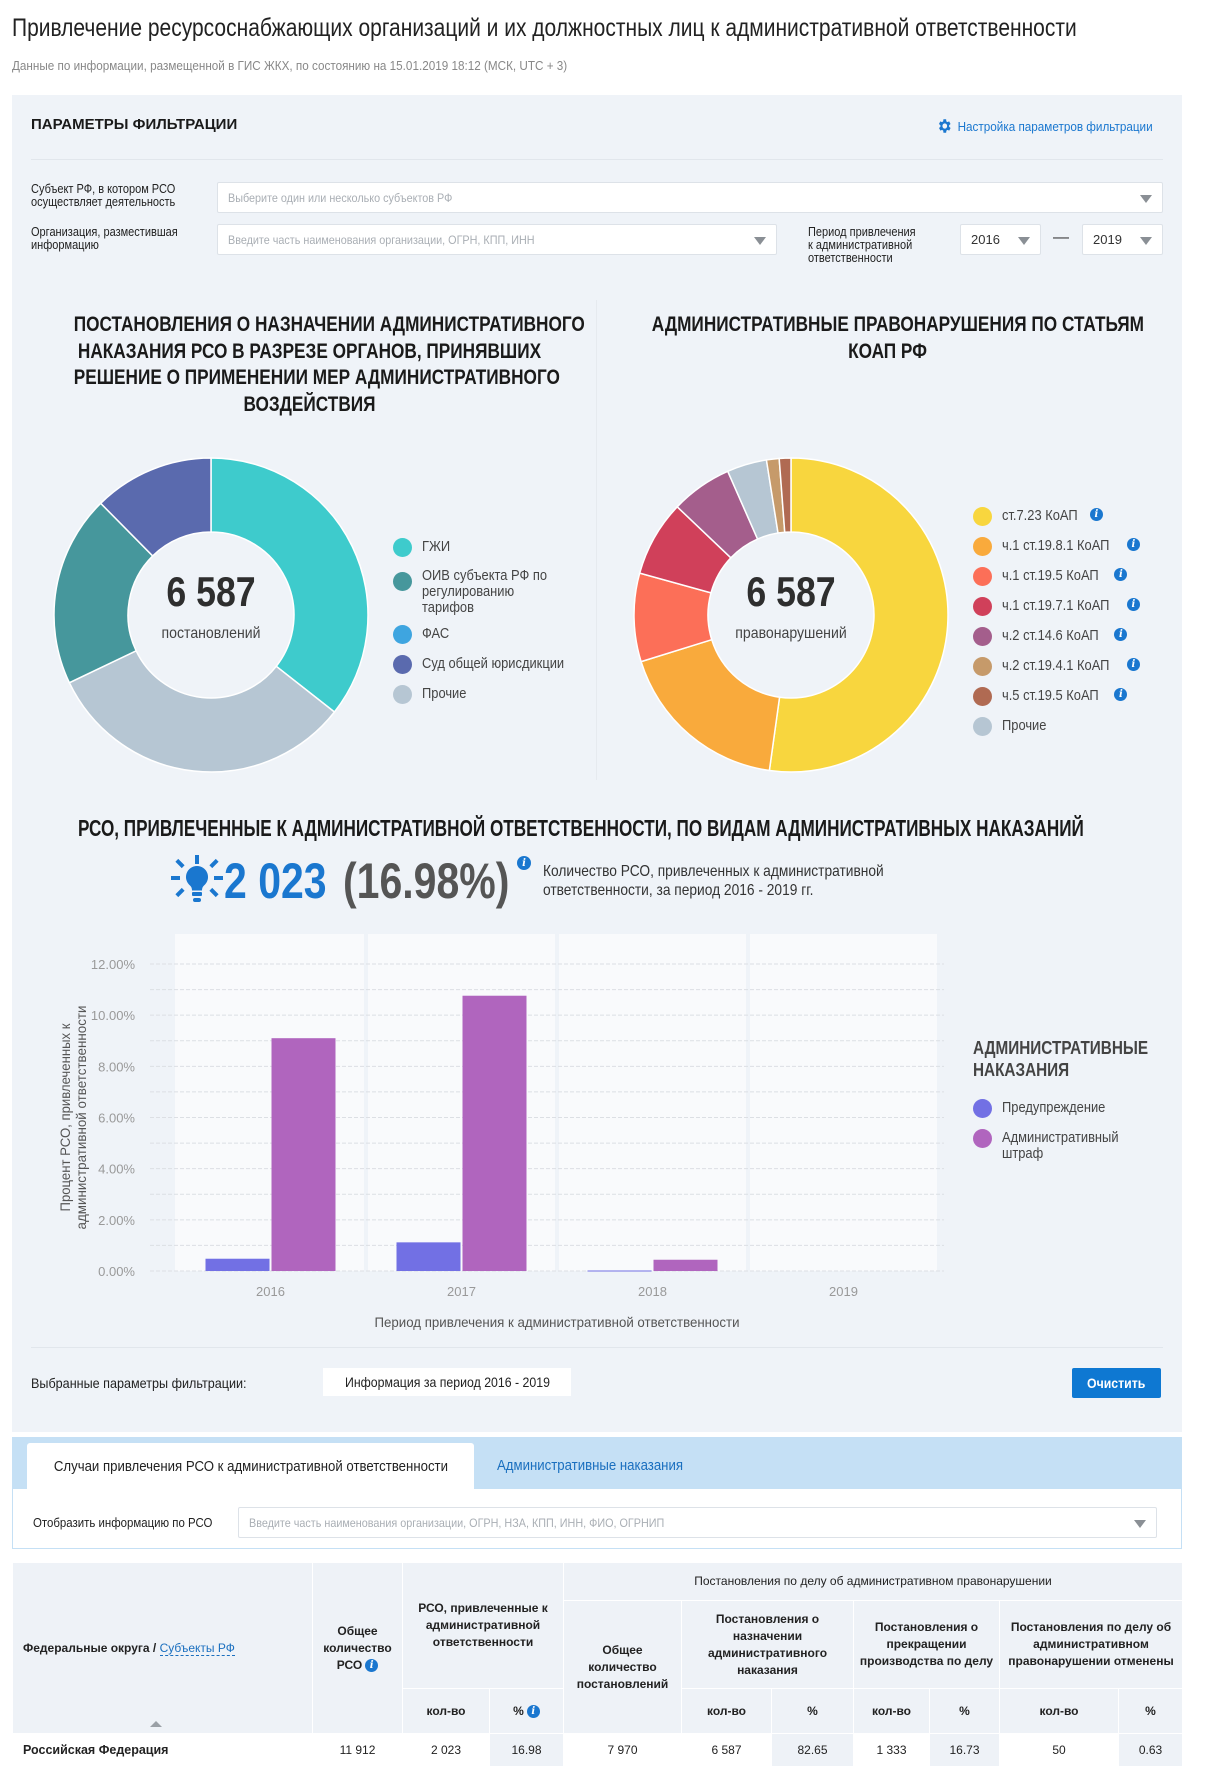  I want to click on legend-item-fas: ФАС, so click(423, 634).